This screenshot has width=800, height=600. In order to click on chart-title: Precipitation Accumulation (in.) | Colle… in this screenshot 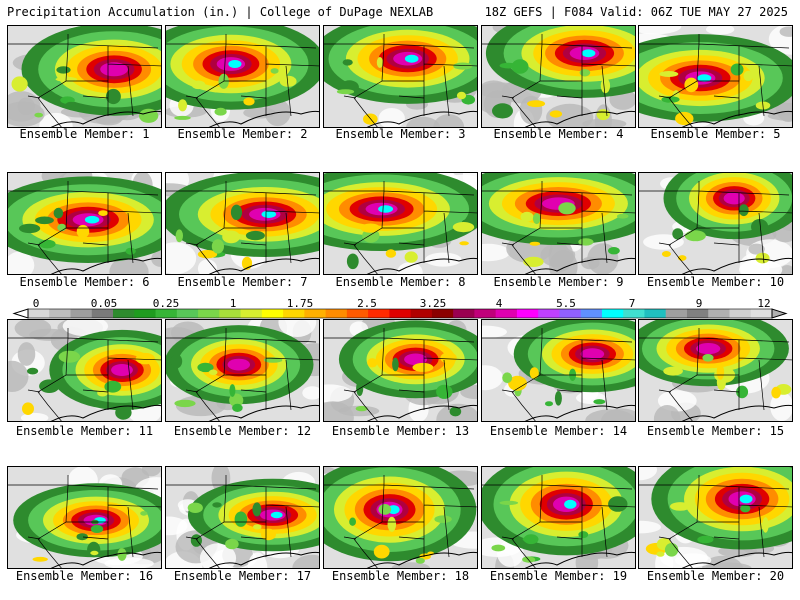, I will do `click(220, 12)`.